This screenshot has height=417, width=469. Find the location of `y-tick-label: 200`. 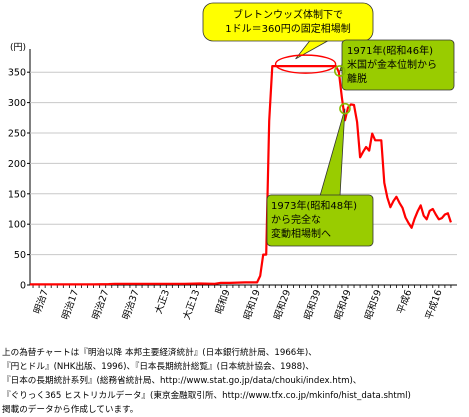

y-tick-label: 200 is located at coordinates (17, 164).